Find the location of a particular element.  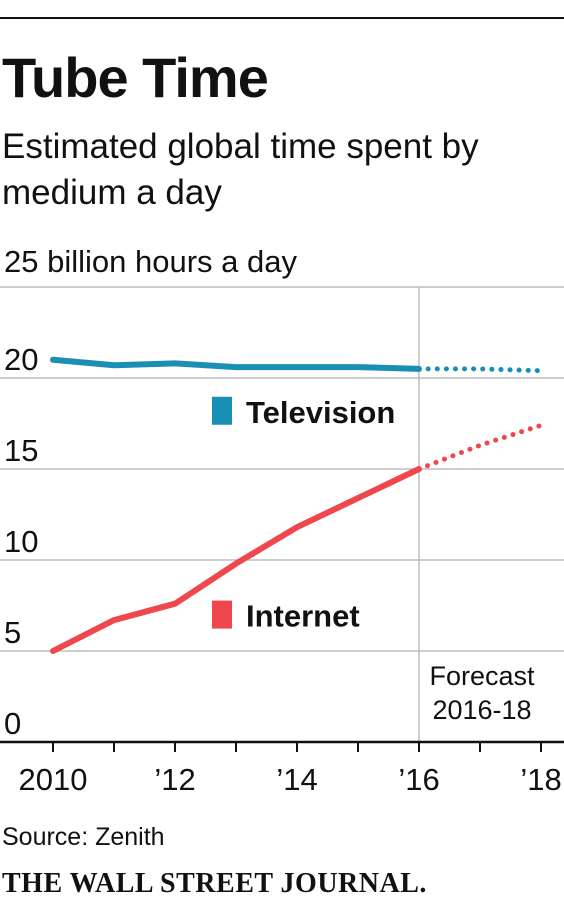

forecast-label-line-2: 2016-18 is located at coordinates (481, 710).